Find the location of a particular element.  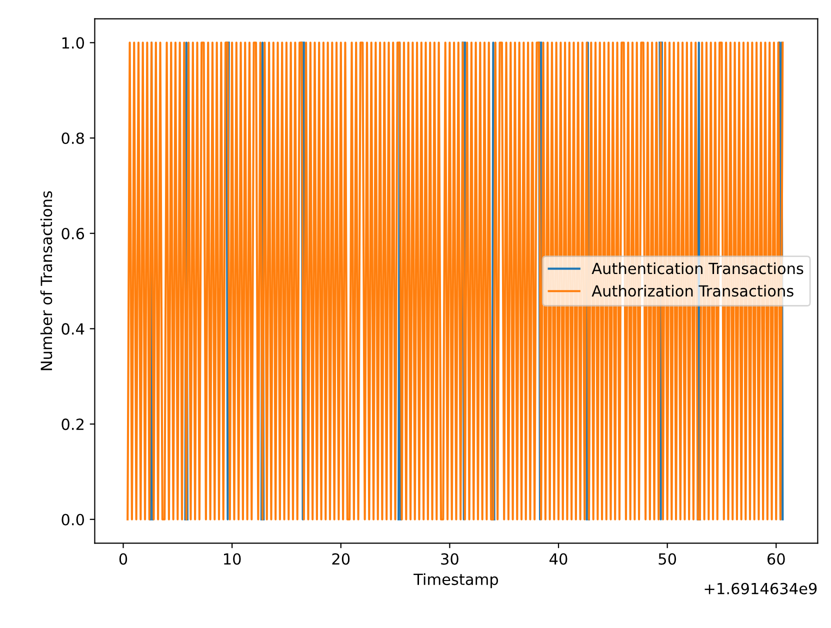

x-tick-label: 0 is located at coordinates (123, 559).